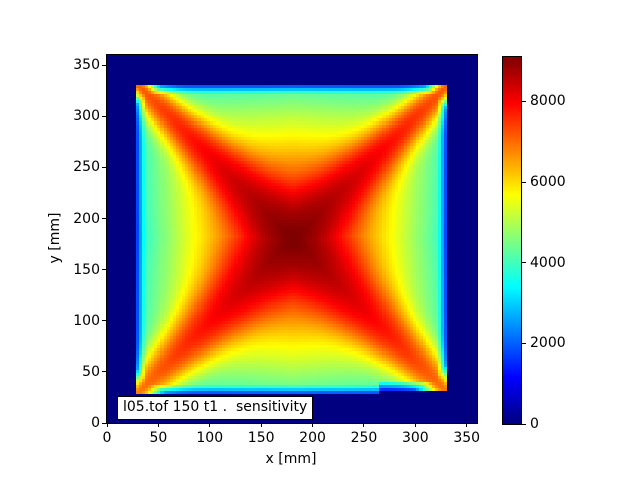 The image size is (640, 480). I want to click on x-tick-label: 300, so click(415, 438).